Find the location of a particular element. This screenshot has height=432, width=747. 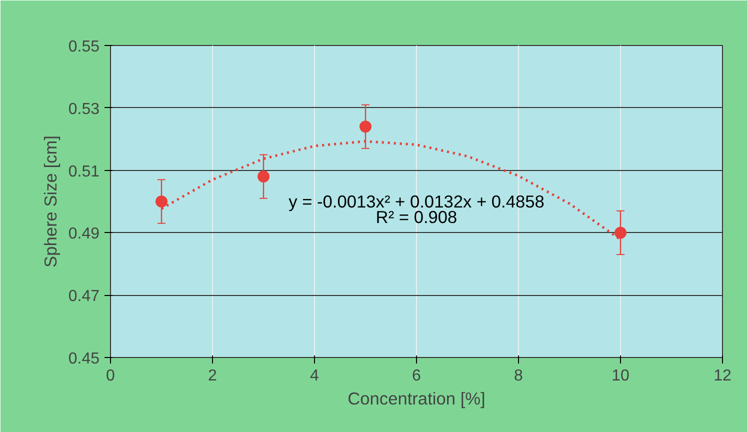

y-tick-label: 0.53 is located at coordinates (84, 109).